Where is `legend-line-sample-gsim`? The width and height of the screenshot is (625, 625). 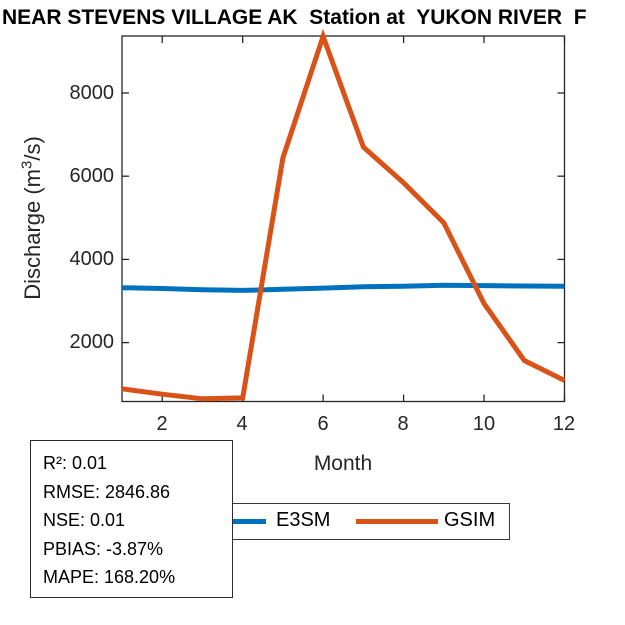 legend-line-sample-gsim is located at coordinates (397, 521).